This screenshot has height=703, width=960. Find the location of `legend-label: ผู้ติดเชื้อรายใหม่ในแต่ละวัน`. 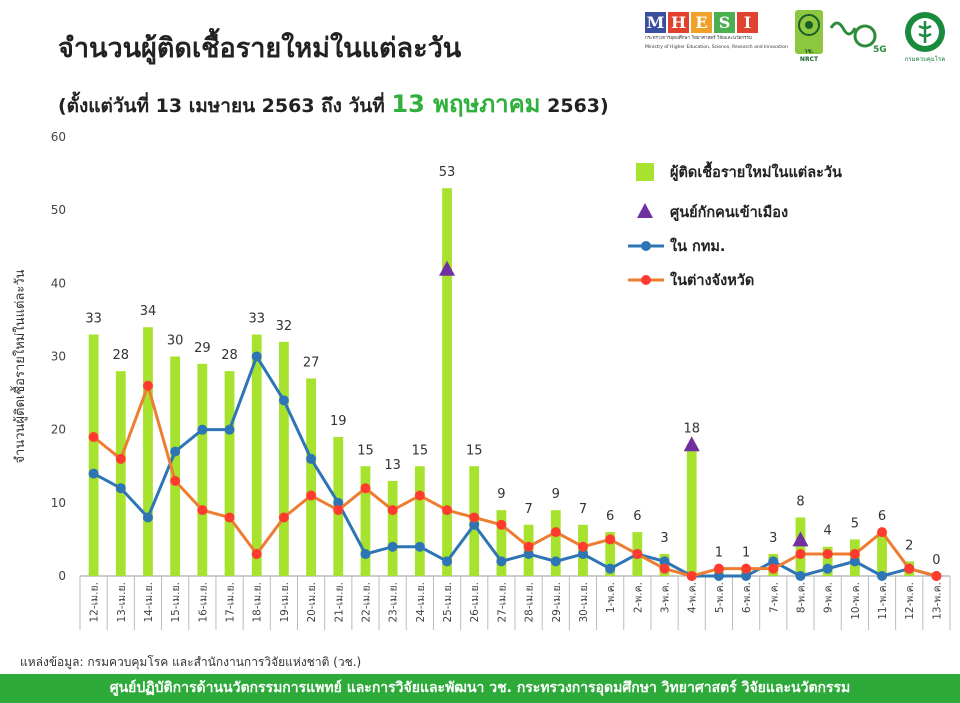

legend-label: ผู้ติดเชื้อรายใหม่ในแต่ละวัน is located at coordinates (756, 171).